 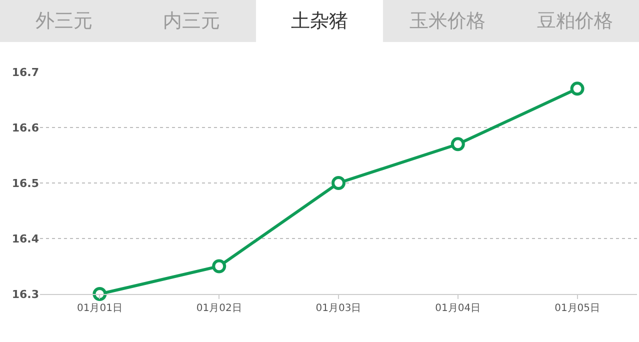 What do you see at coordinates (26, 239) in the screenshot?
I see `y-tick-label: 16.4` at bounding box center [26, 239].